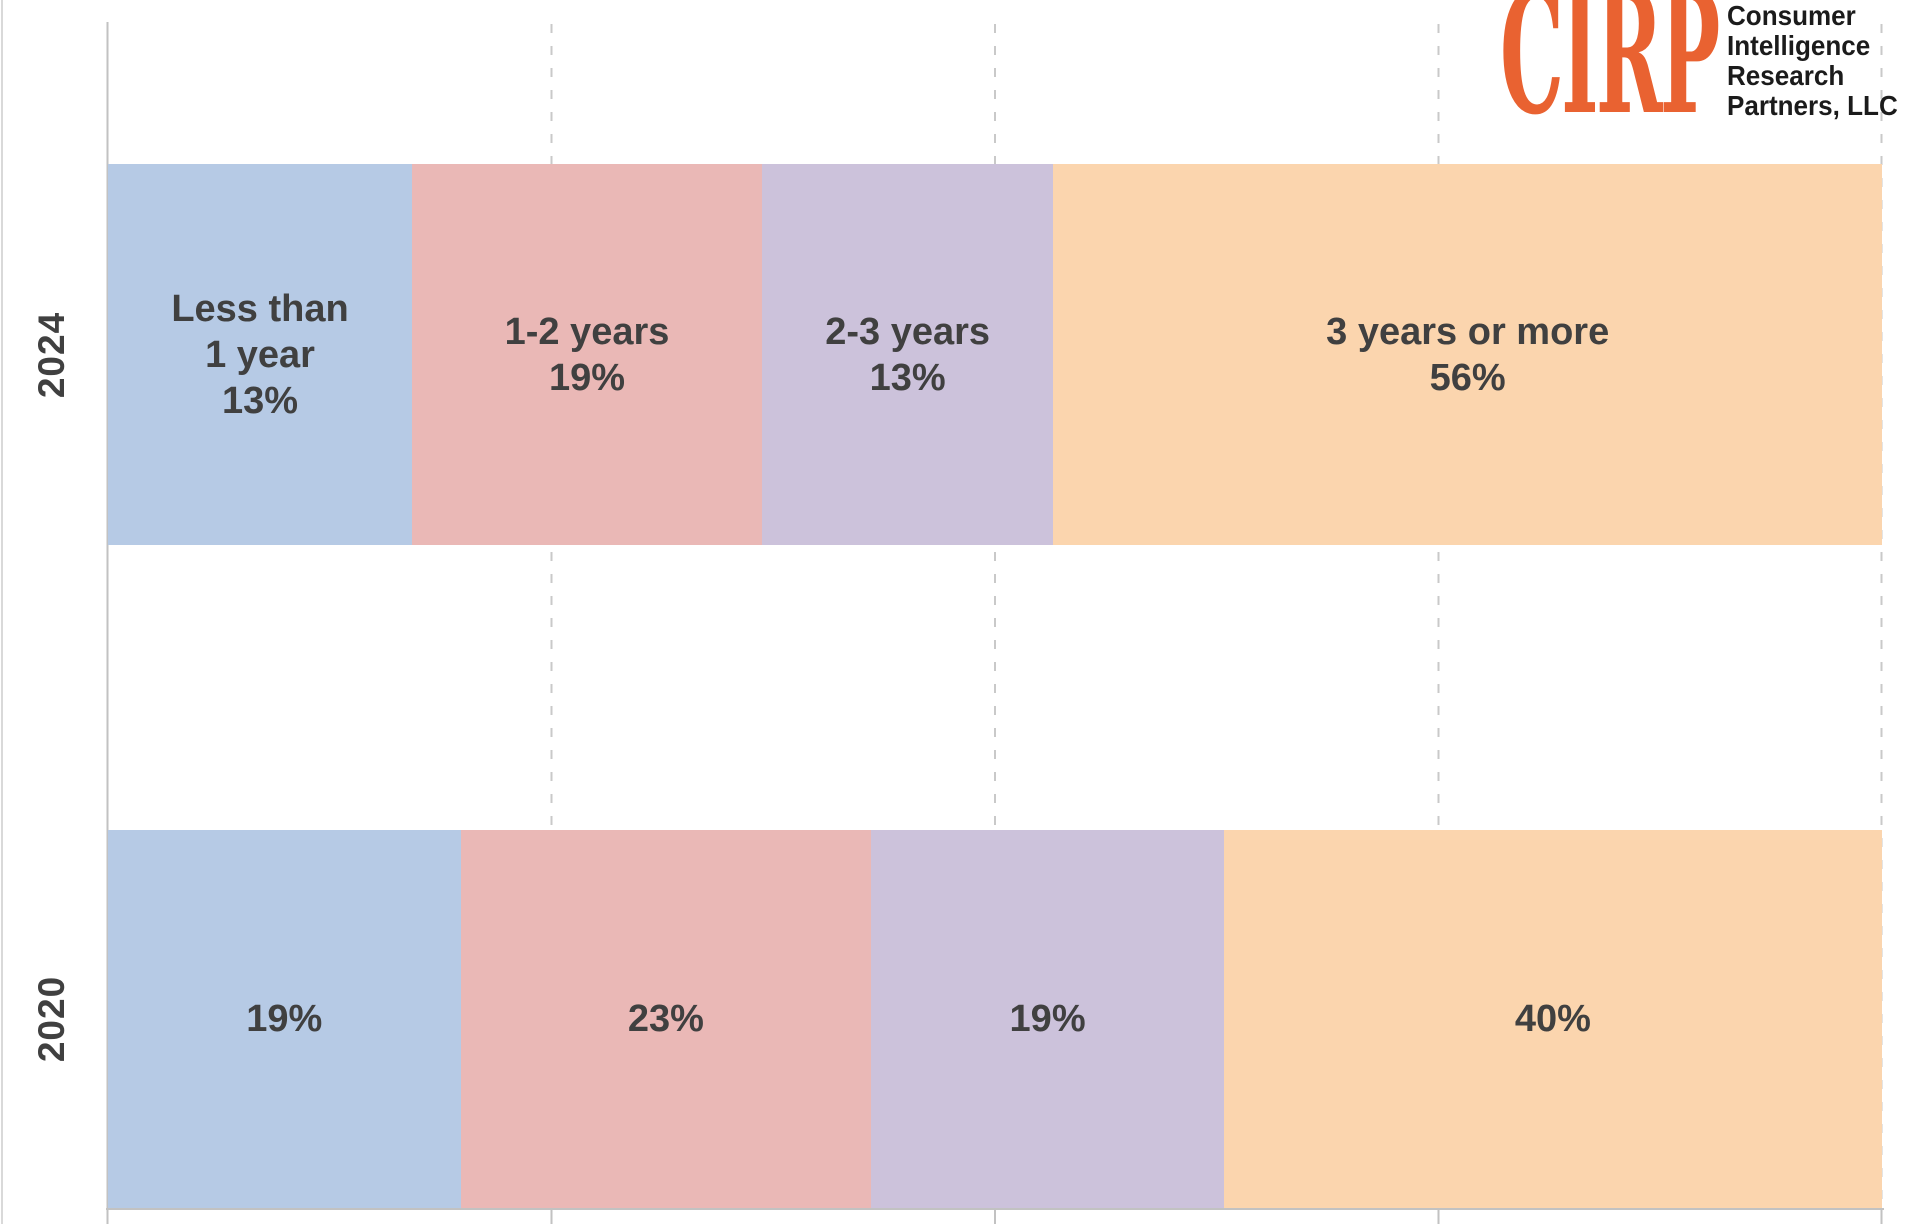  I want to click on cirp-logo-acronym: CIRP, so click(1610, 76).